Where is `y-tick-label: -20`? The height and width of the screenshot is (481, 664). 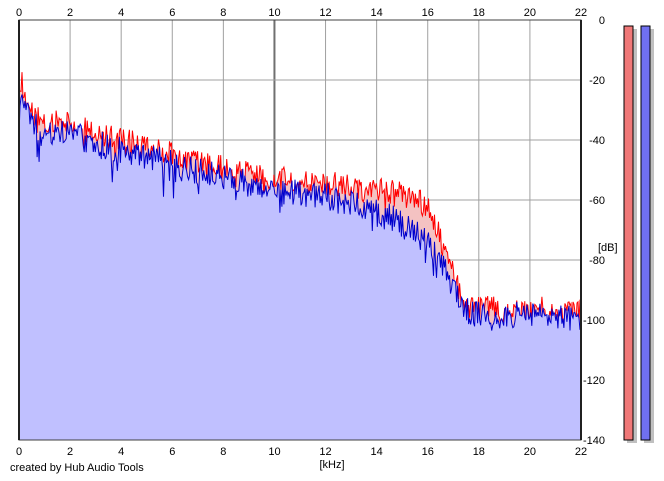 y-tick-label: -20 is located at coordinates (597, 81).